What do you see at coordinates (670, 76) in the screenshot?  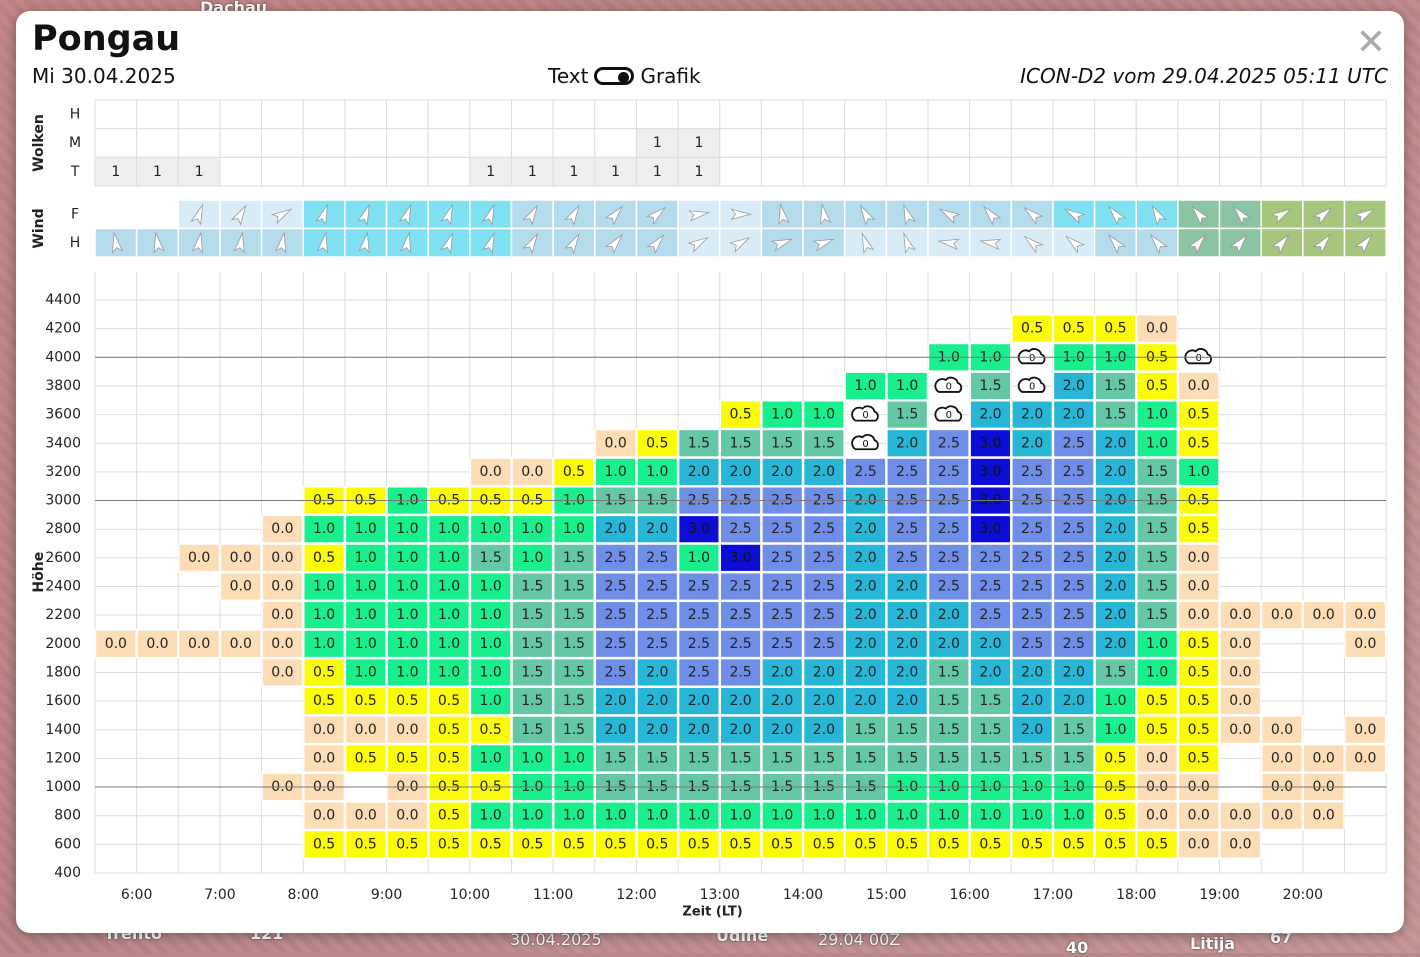 I see `toggle-label-grafik: Grafik` at bounding box center [670, 76].